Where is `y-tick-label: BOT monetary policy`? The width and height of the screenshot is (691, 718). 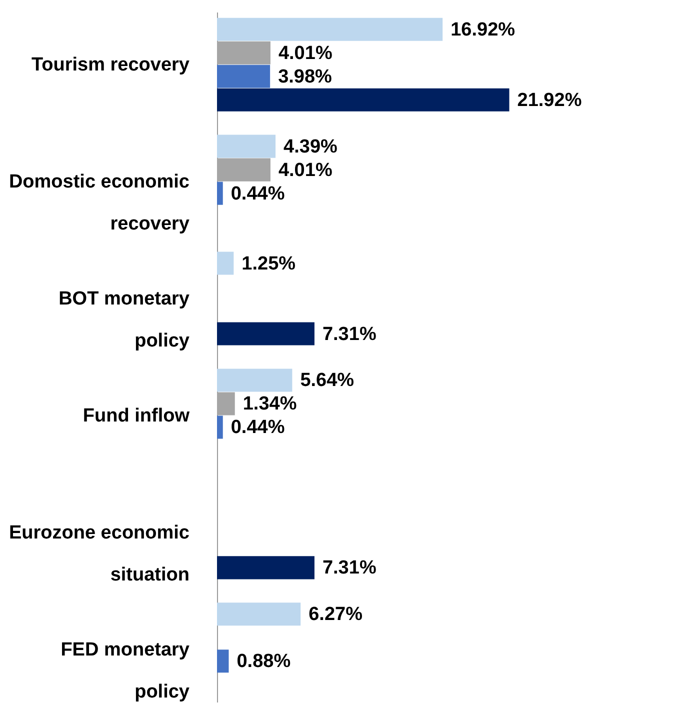 y-tick-label: BOT monetary policy is located at coordinates (124, 320).